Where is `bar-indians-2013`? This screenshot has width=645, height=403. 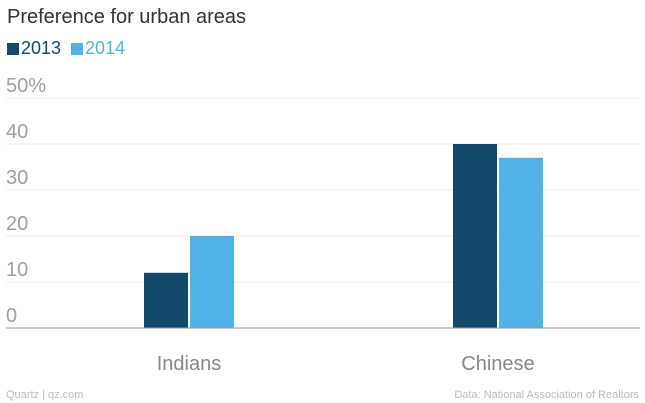
bar-indians-2013 is located at coordinates (166, 300).